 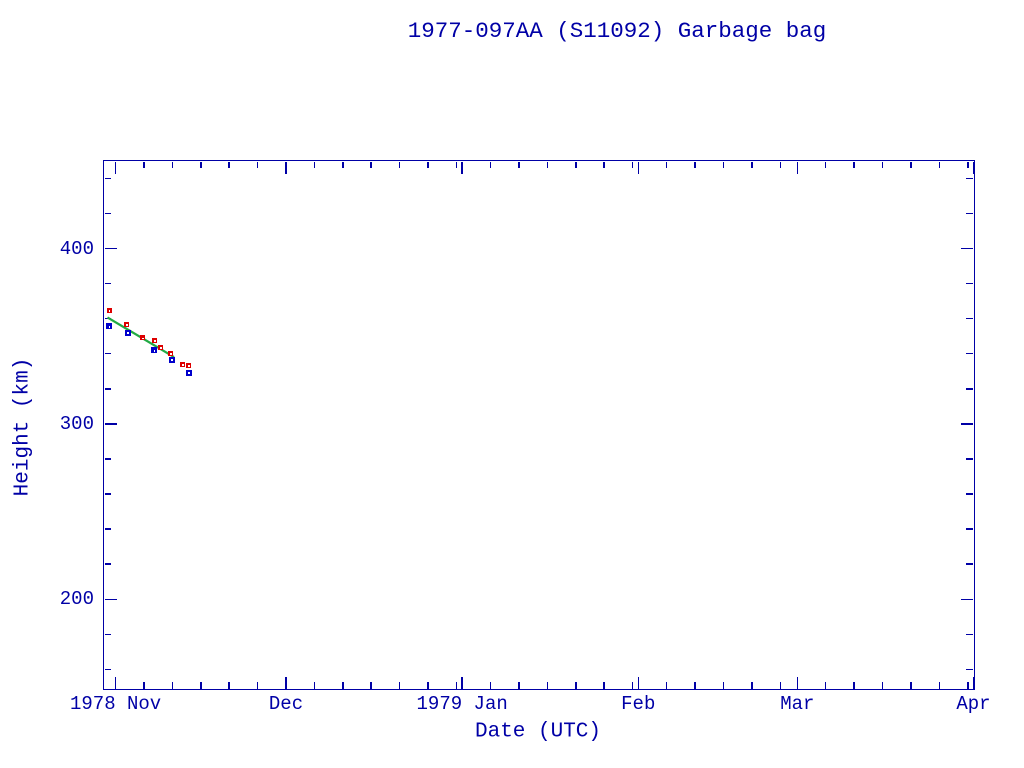 I want to click on x-tick-label: Apr, so click(x=973, y=703).